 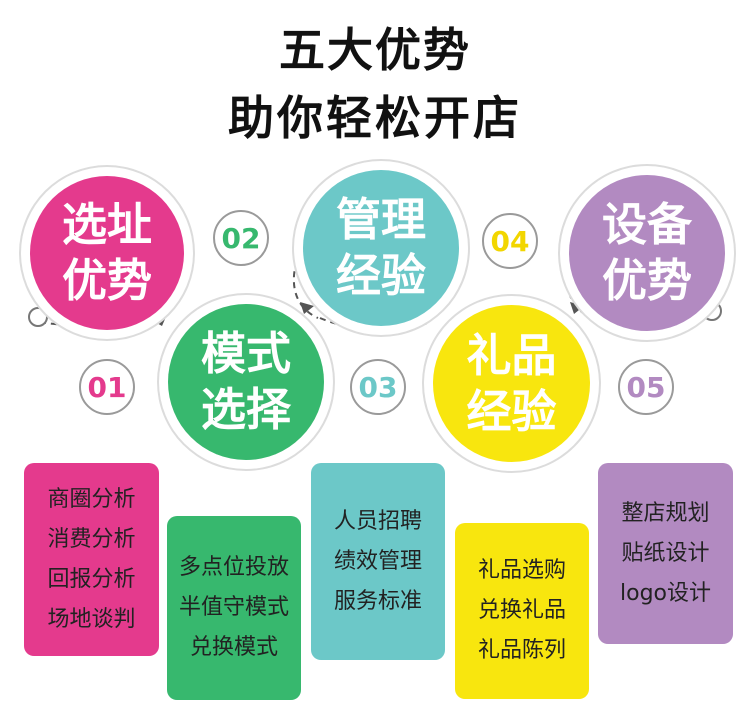 What do you see at coordinates (91, 619) in the screenshot?
I see `step-1-item: 场地谈判` at bounding box center [91, 619].